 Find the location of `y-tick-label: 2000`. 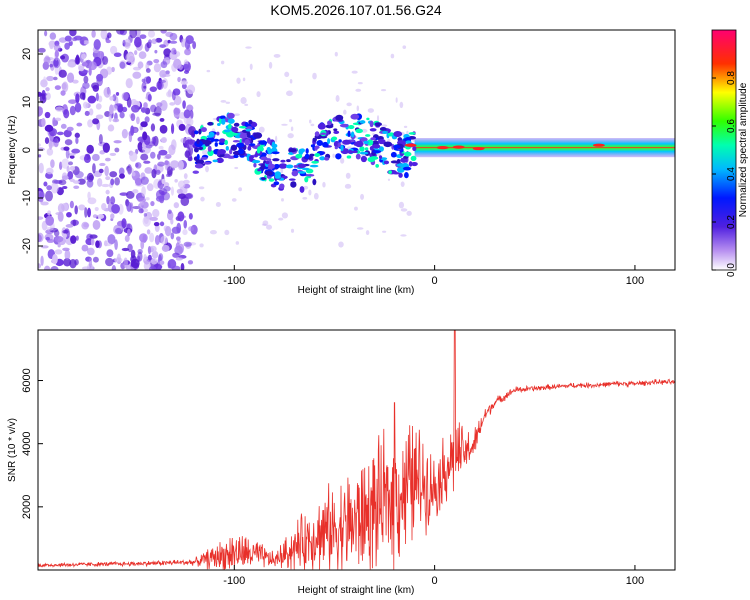

y-tick-label: 2000 is located at coordinates (27, 507).